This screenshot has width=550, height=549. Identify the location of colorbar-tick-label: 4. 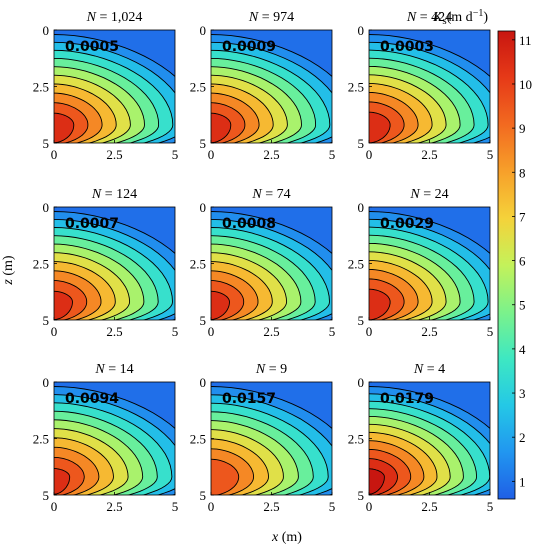
(522, 349).